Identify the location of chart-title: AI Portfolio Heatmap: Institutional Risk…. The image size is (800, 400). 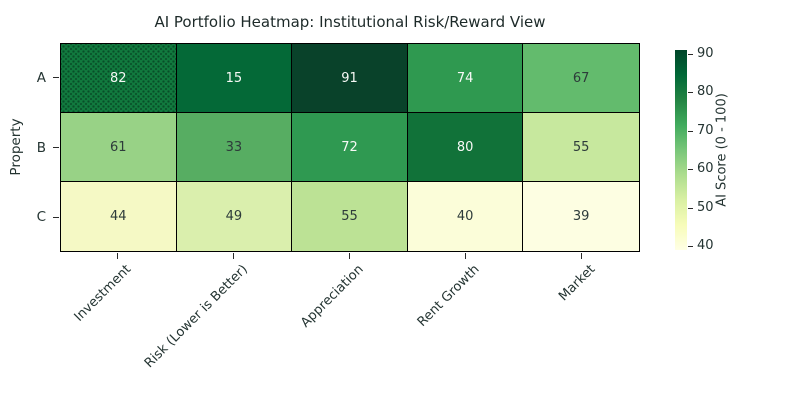
(350, 22).